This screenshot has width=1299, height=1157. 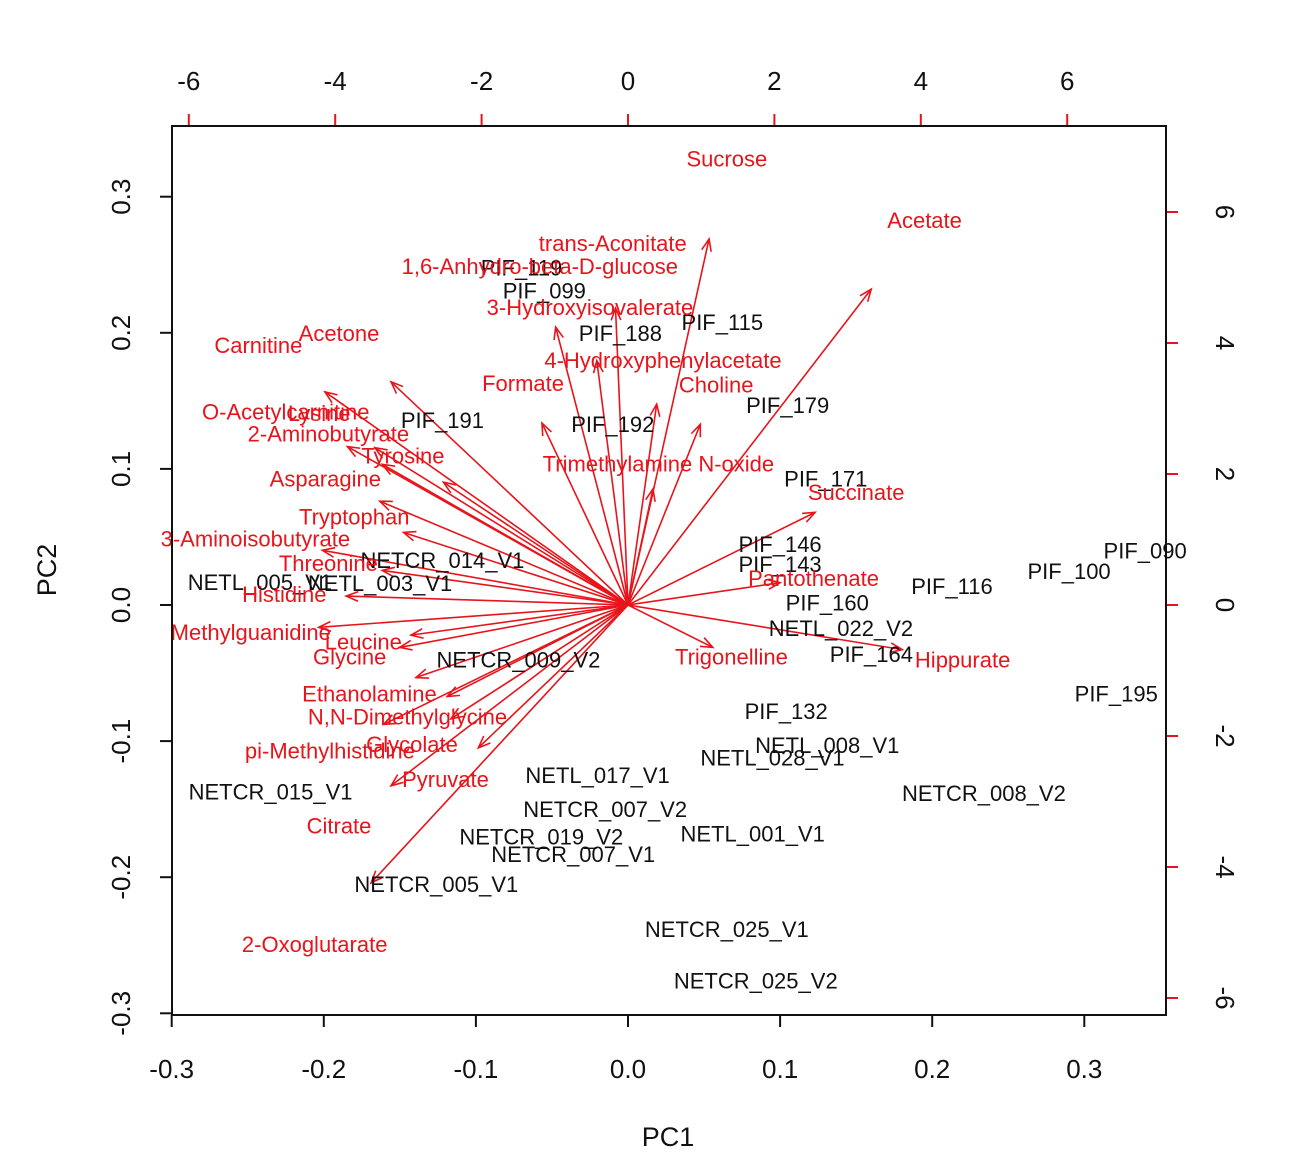 I want to click on x-tick-label: 0.3, so click(x=1084, y=1069).